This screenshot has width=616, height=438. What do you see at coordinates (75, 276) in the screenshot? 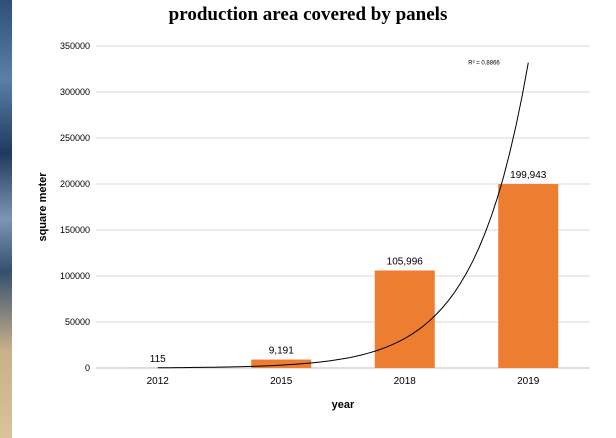
I see `y-tick-label: 100000` at bounding box center [75, 276].